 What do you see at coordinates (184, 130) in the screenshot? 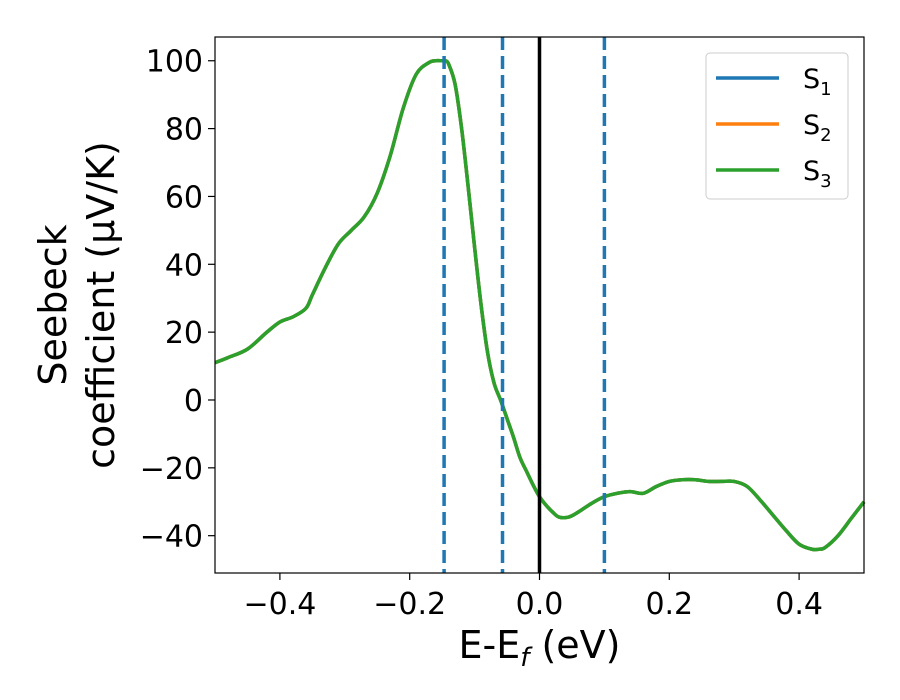
I see `y-tick-label: 80` at bounding box center [184, 130].